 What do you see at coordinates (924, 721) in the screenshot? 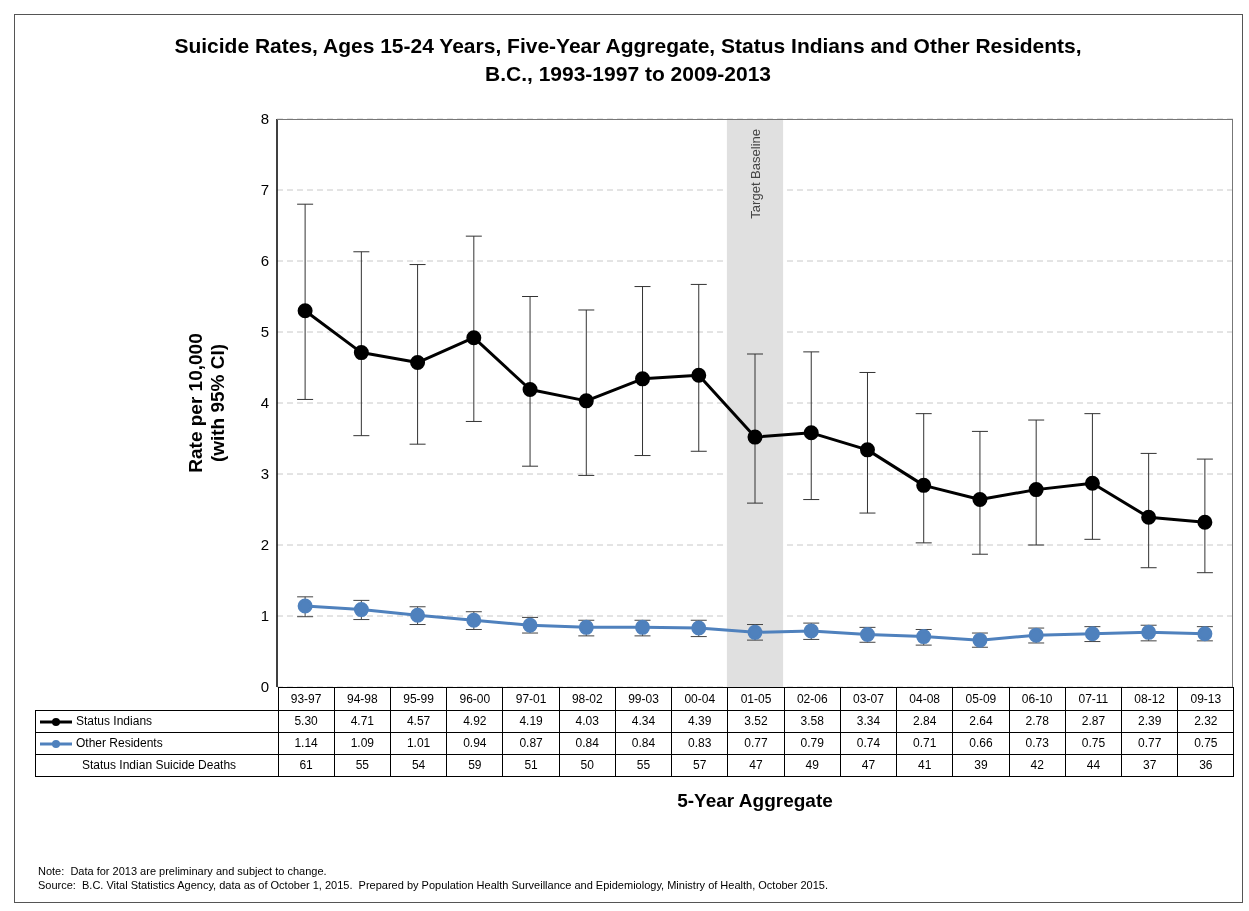
I see `data-label: 2.84` at bounding box center [924, 721].